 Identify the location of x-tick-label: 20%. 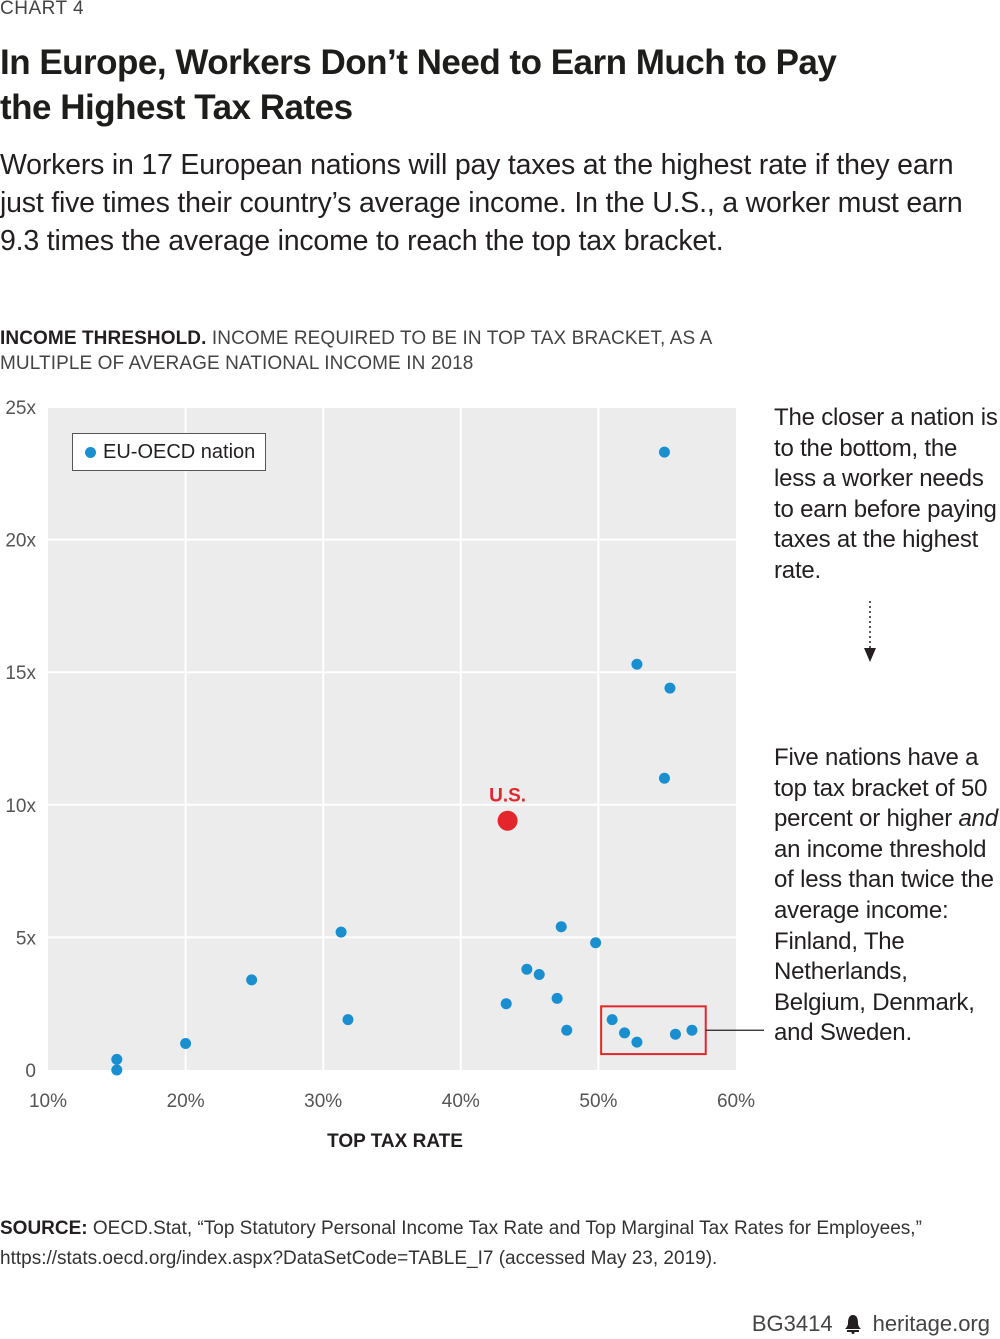
(186, 1101).